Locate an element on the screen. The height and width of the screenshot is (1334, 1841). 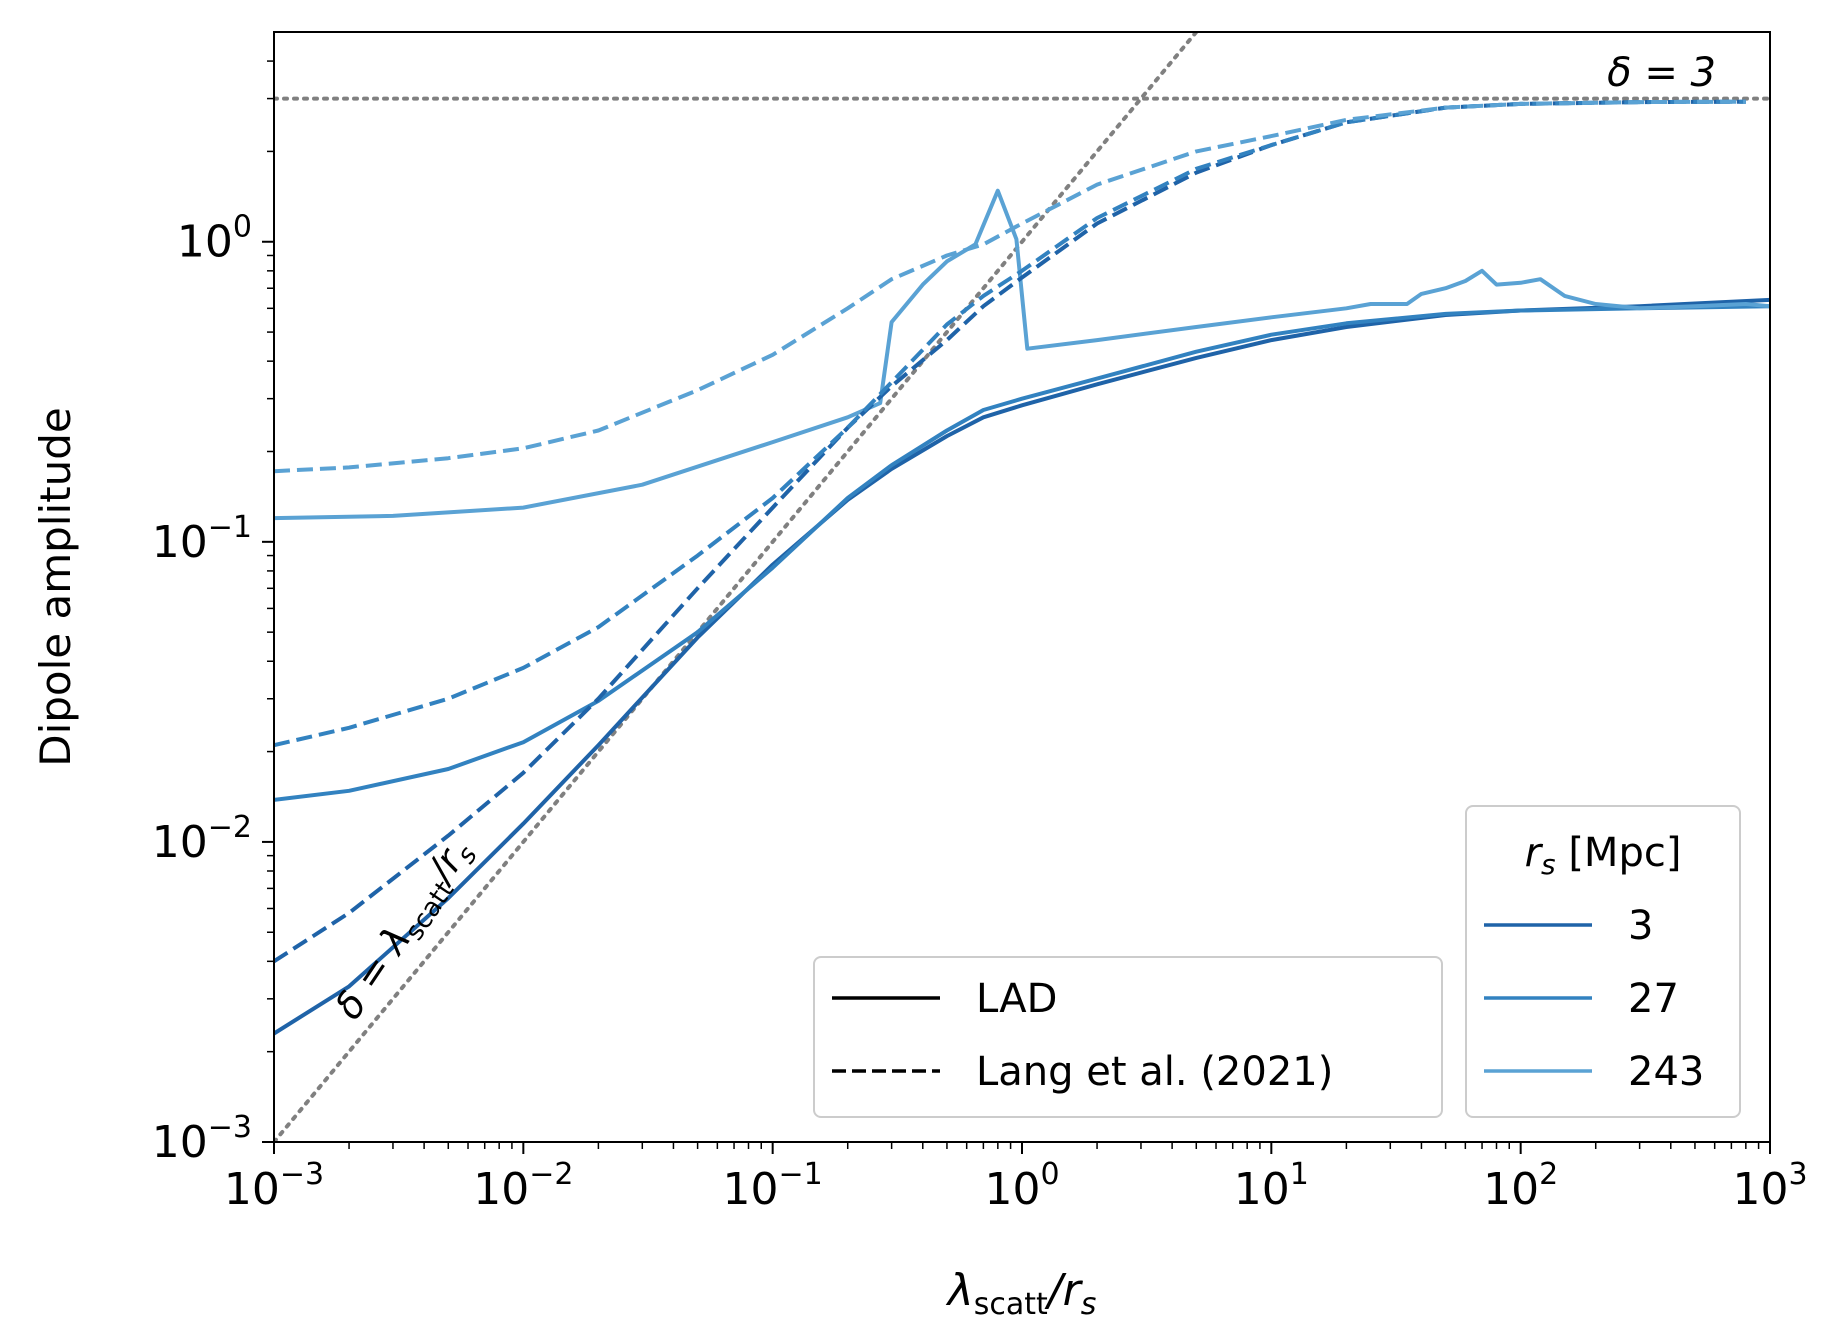
x-tick-label: 10⁻¹ is located at coordinates (773, 1186).